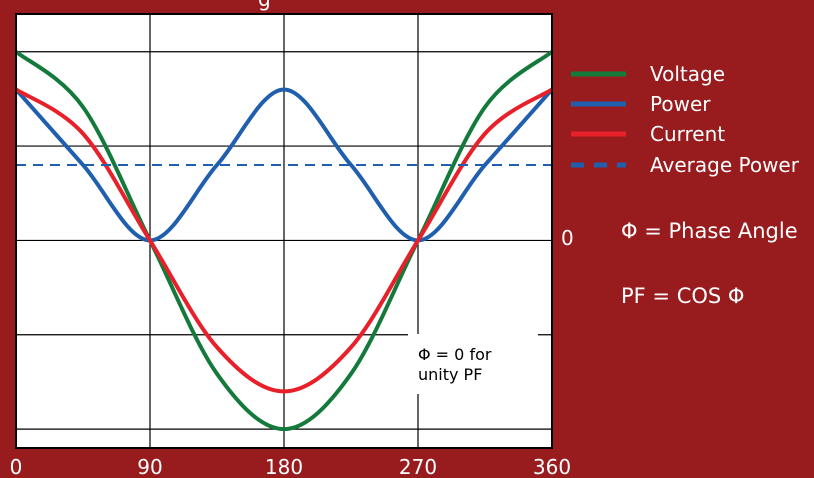 The width and height of the screenshot is (814, 478). Describe the element at coordinates (687, 74) in the screenshot. I see `legend-label-voltage: Voltage` at that location.